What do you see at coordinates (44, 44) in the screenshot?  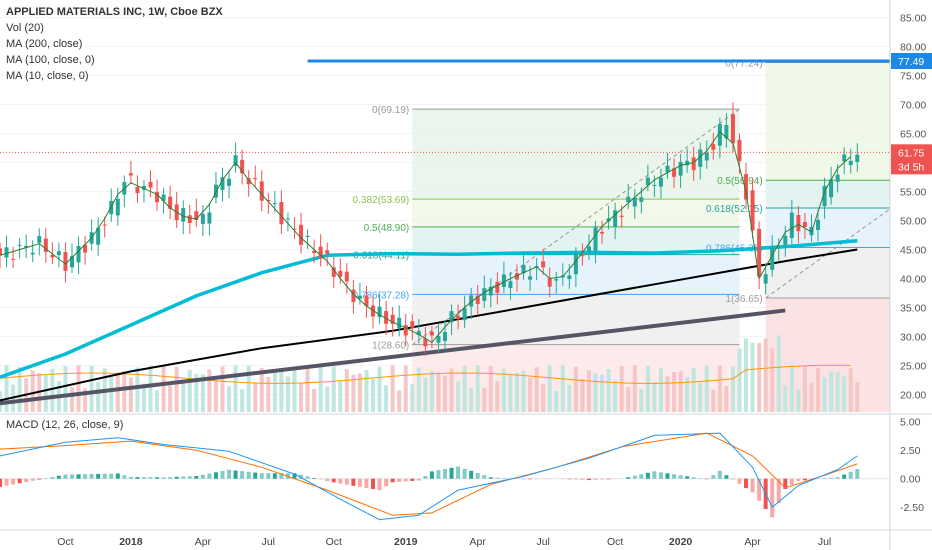 I see `indicator-ma200: MA (200, close)` at bounding box center [44, 44].